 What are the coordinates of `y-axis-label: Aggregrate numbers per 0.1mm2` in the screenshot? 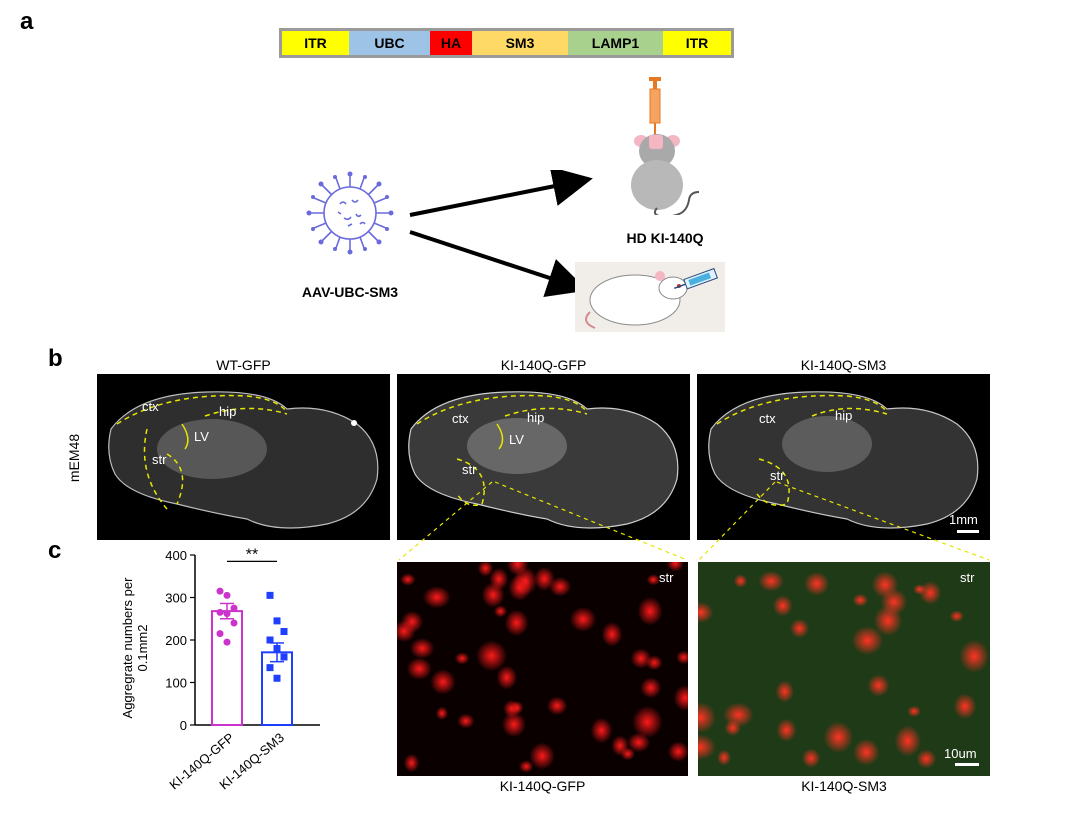 It's located at (135, 648).